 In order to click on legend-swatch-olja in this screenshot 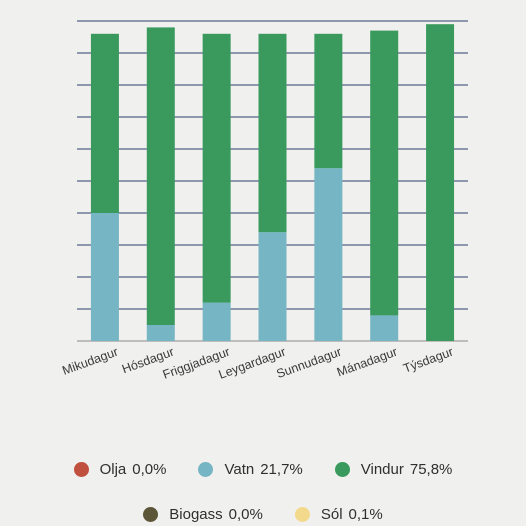, I will do `click(81, 469)`.